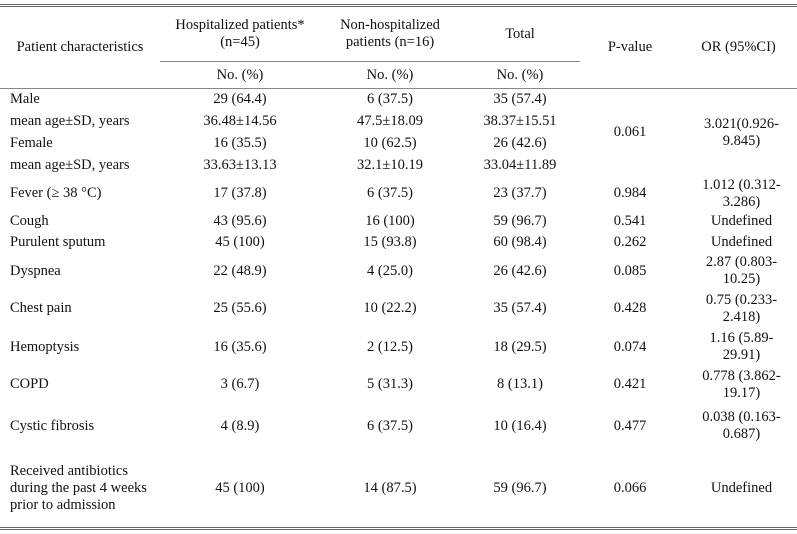 This screenshot has width=797, height=534. What do you see at coordinates (390, 346) in the screenshot?
I see `cell: 2 (12.5)` at bounding box center [390, 346].